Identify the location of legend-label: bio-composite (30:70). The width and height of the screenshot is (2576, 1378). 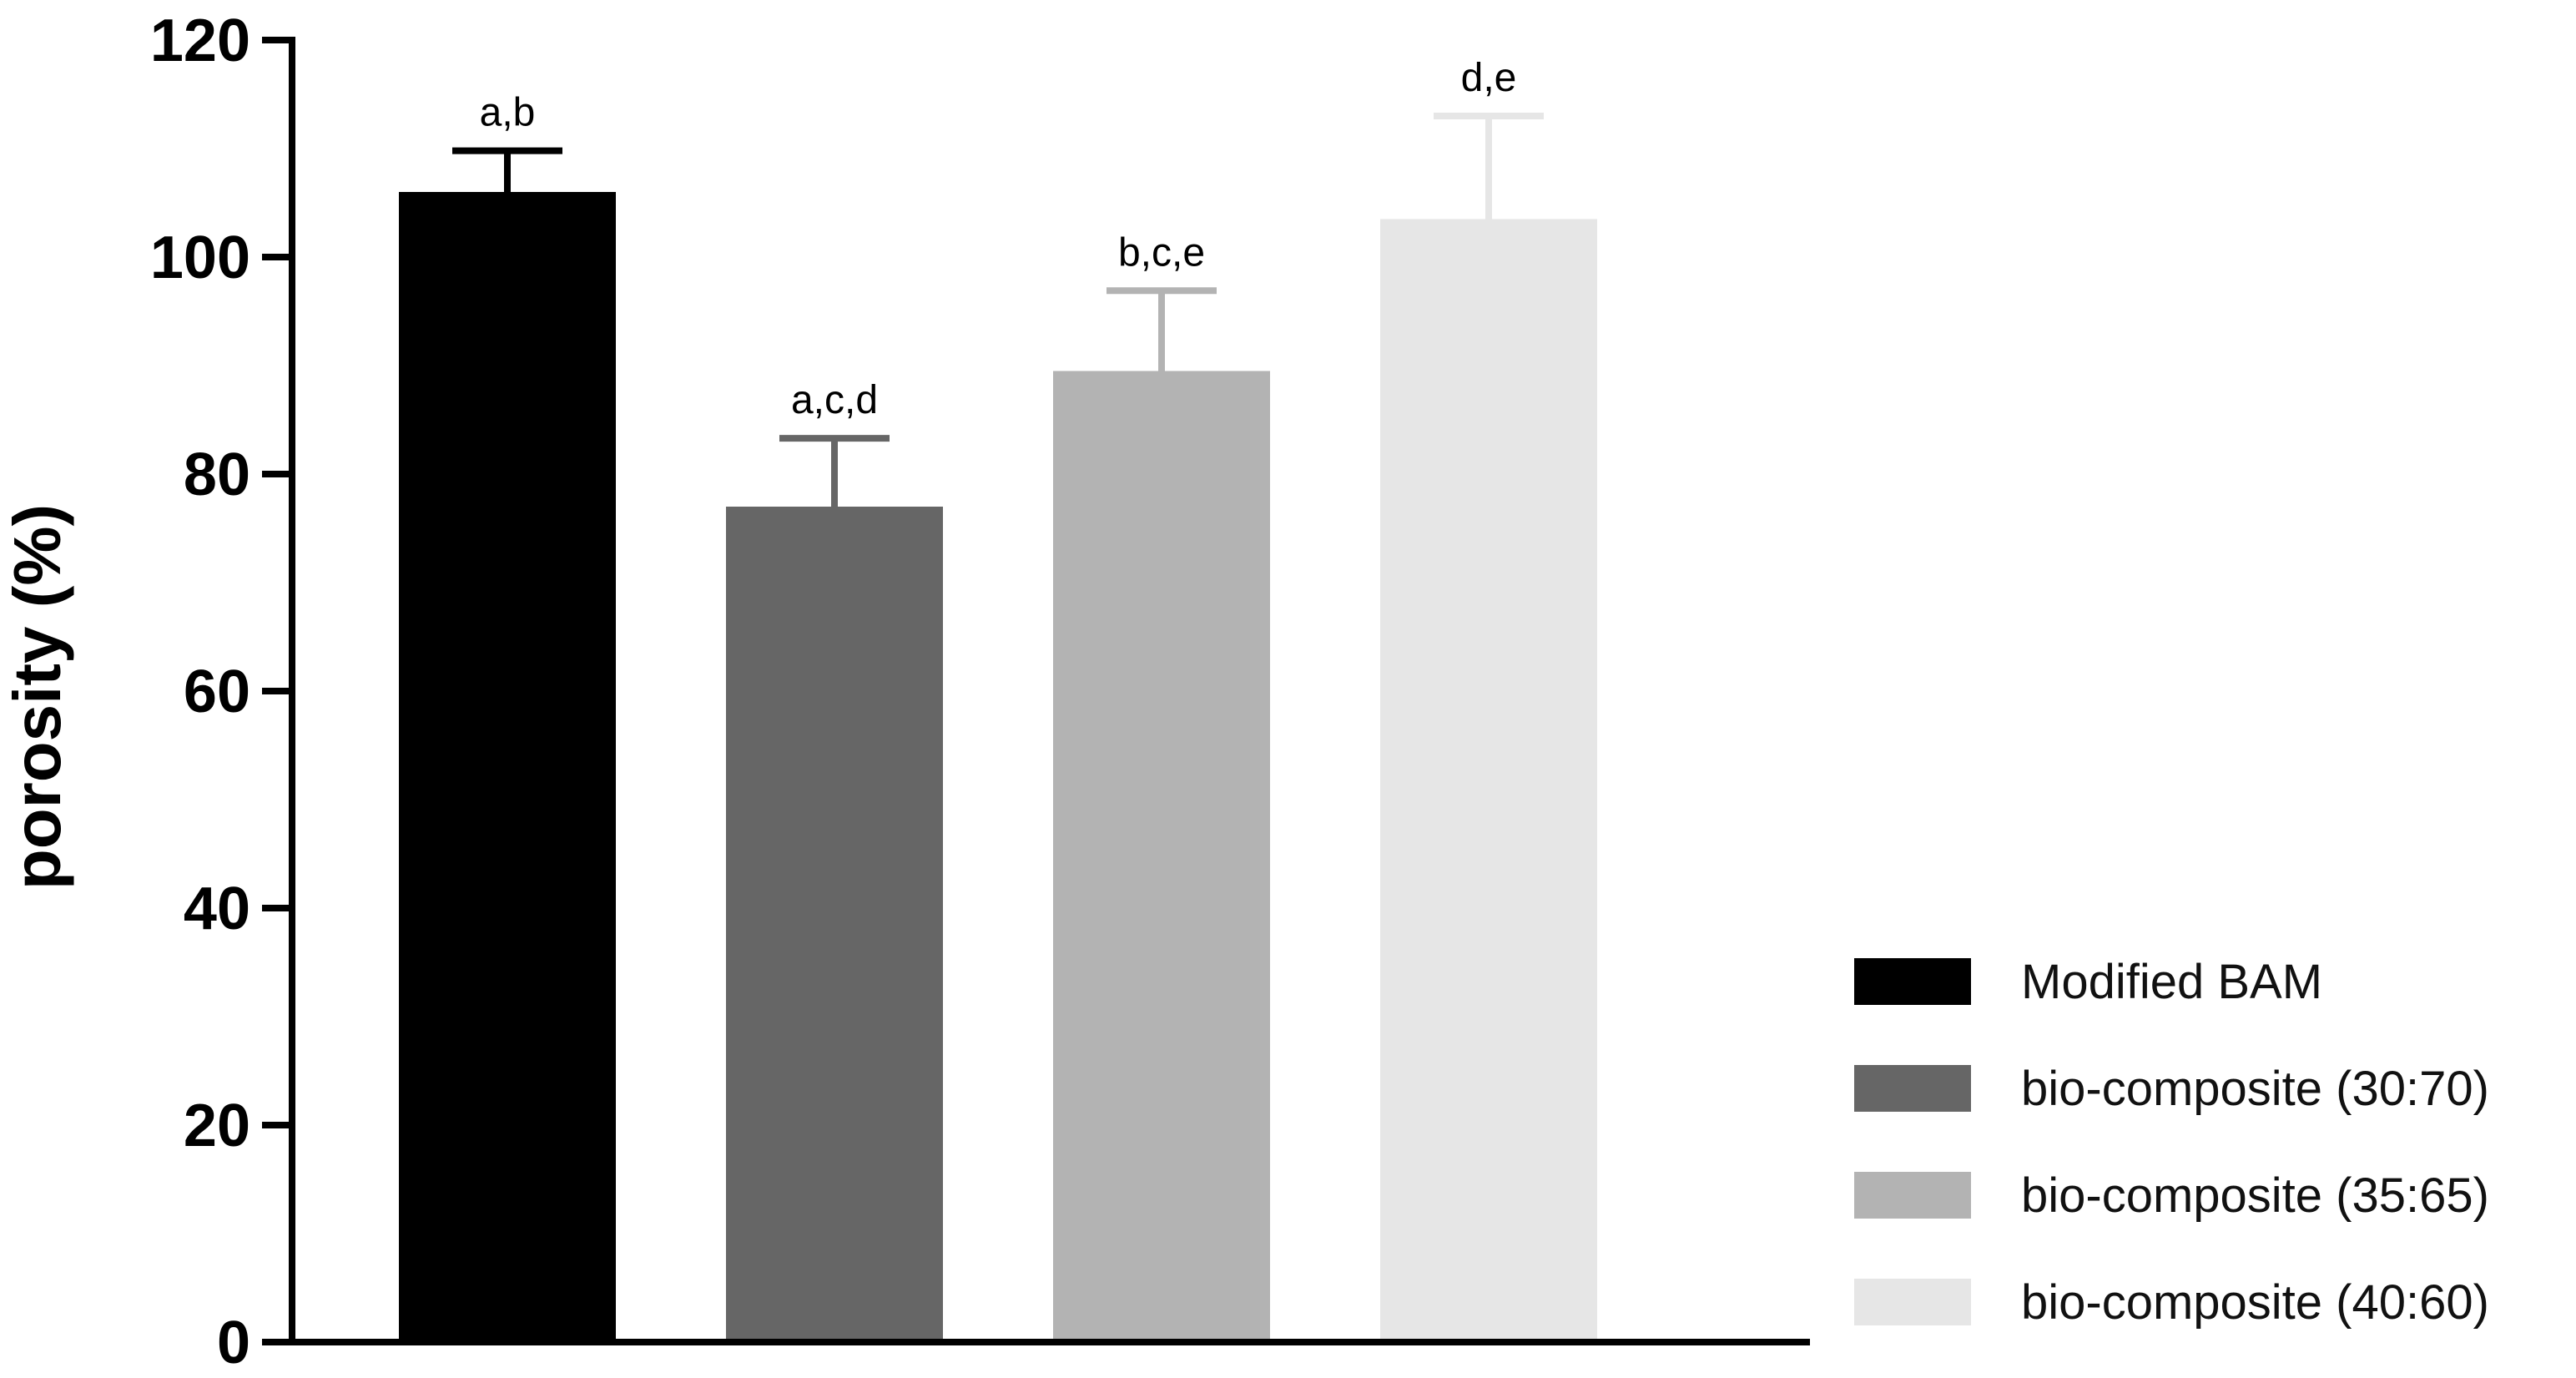
(2255, 1089).